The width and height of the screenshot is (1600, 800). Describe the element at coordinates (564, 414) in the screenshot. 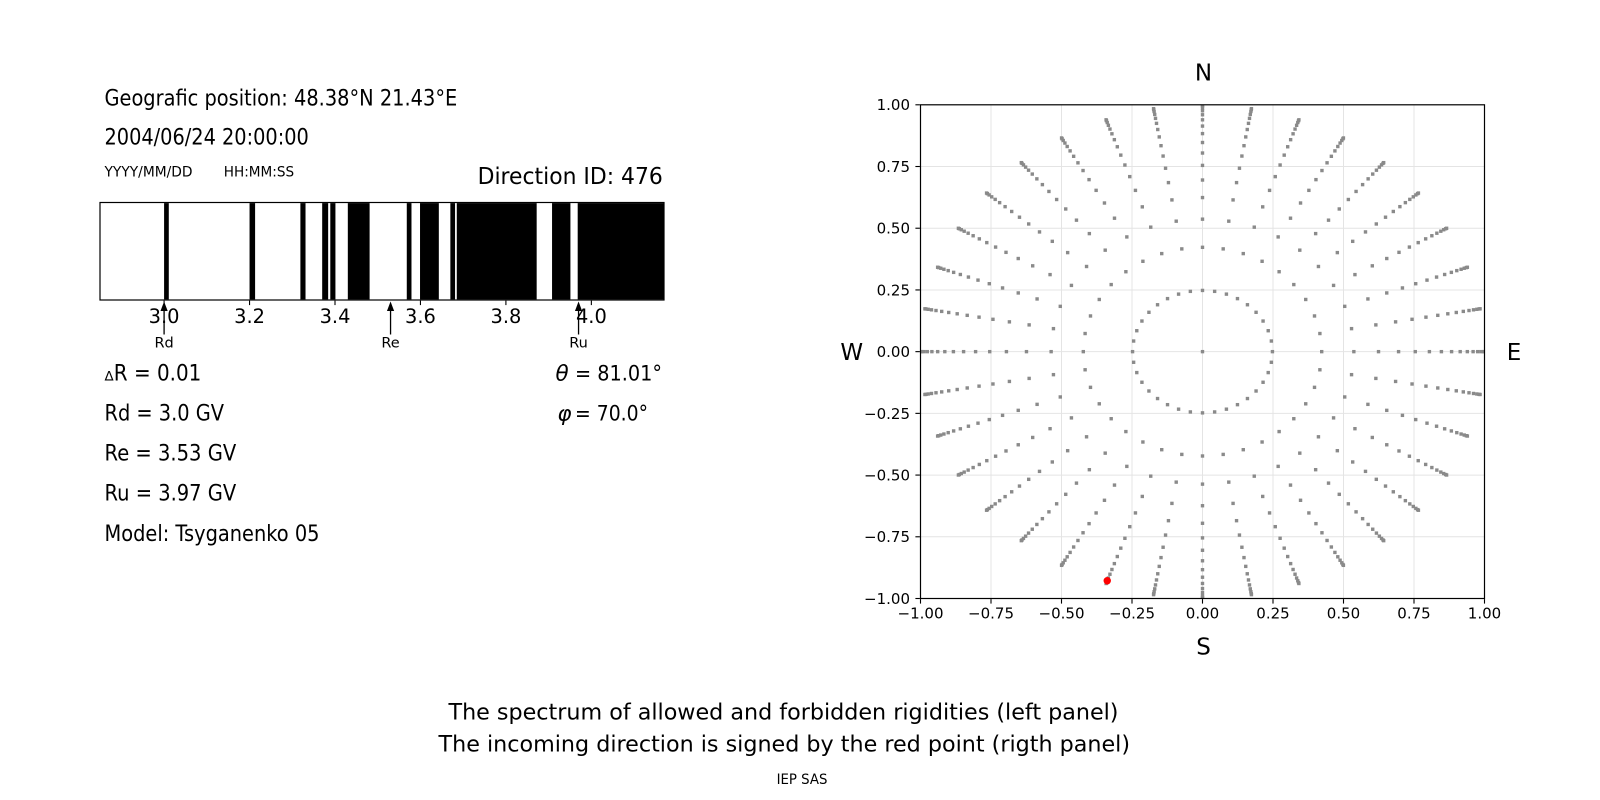

I see `phi-symbol: φ` at that location.